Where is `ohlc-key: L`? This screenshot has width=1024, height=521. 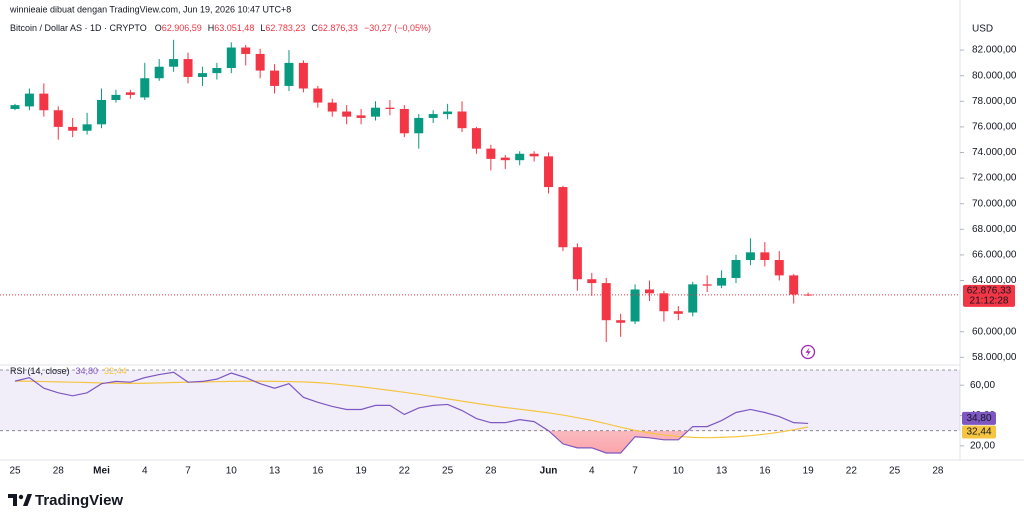 ohlc-key: L is located at coordinates (262, 28).